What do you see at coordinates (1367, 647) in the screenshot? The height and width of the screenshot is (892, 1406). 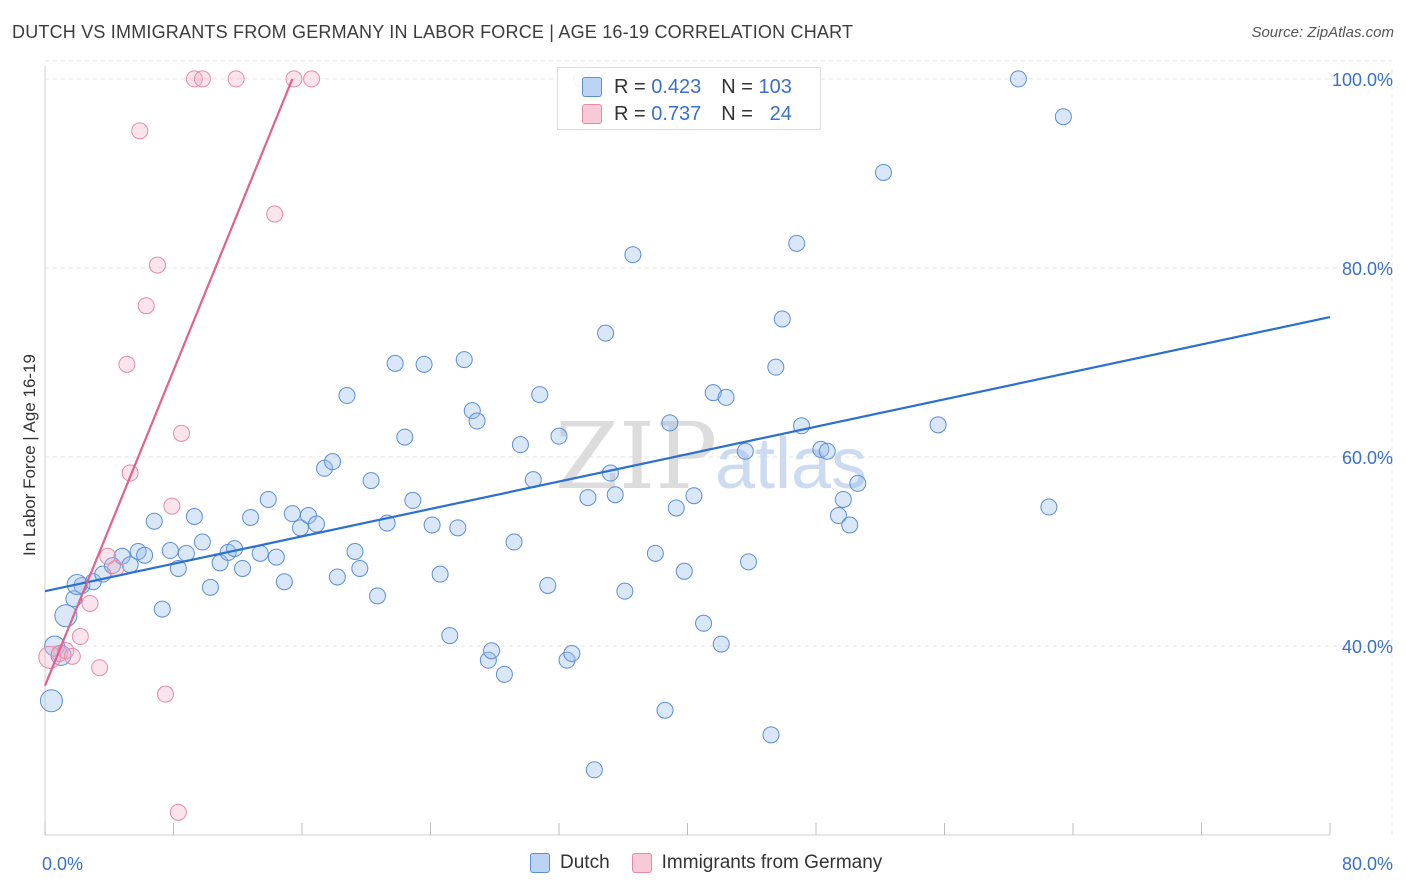 I see `y-tick-label: 40.0%` at bounding box center [1367, 647].